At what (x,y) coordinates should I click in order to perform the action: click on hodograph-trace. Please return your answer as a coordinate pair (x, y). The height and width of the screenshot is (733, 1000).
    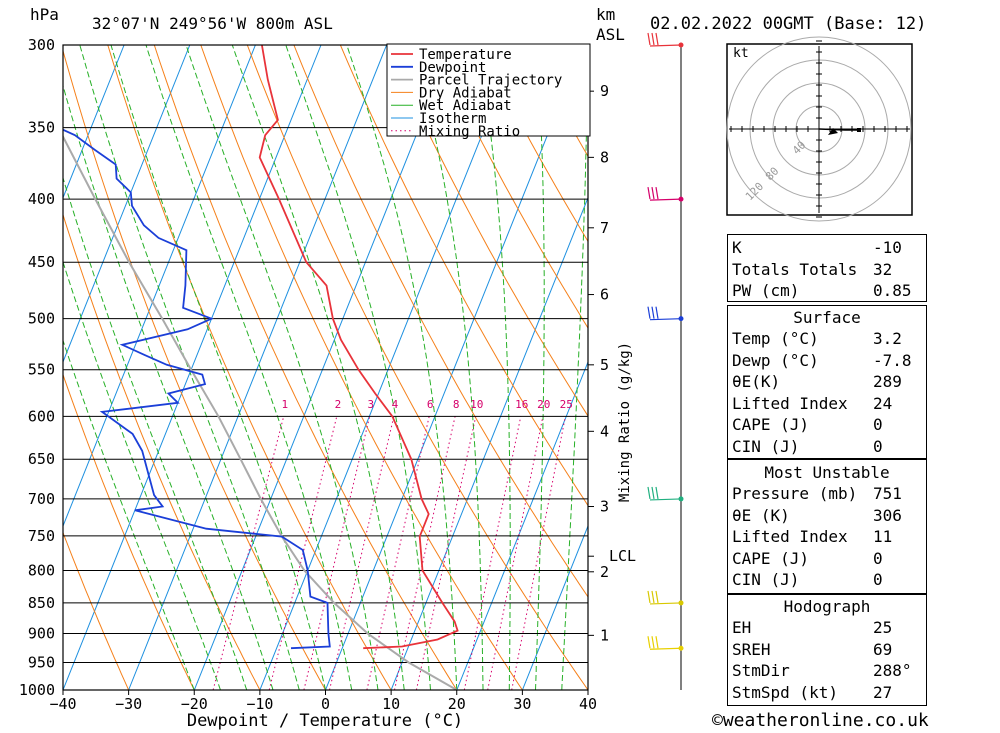
    Looking at the image, I should click on (839, 129).